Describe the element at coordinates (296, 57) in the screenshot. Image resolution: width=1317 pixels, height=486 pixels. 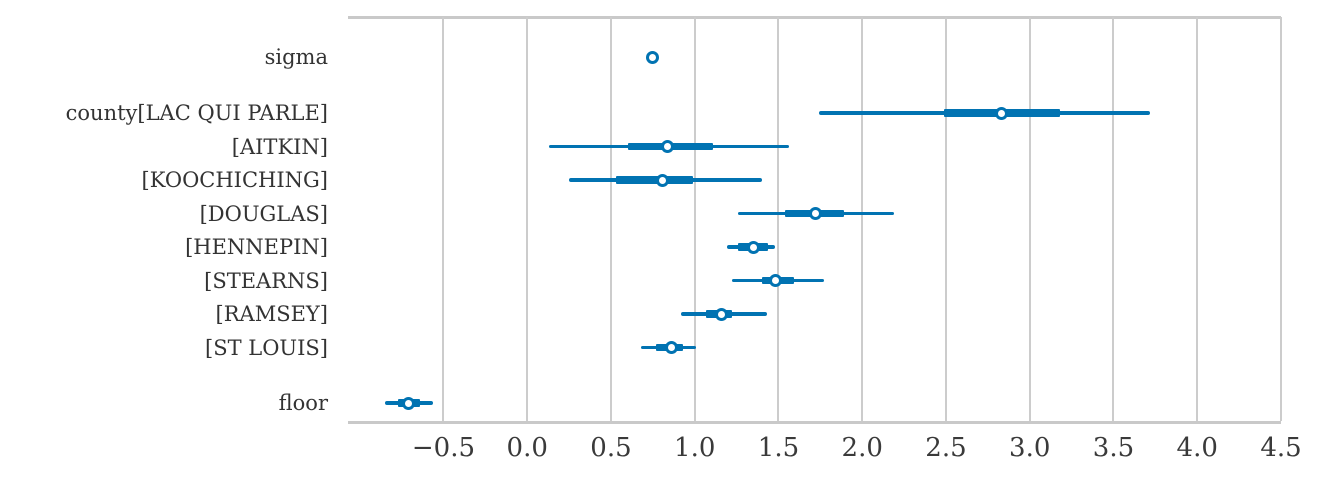
I see `row-label: sigma` at that location.